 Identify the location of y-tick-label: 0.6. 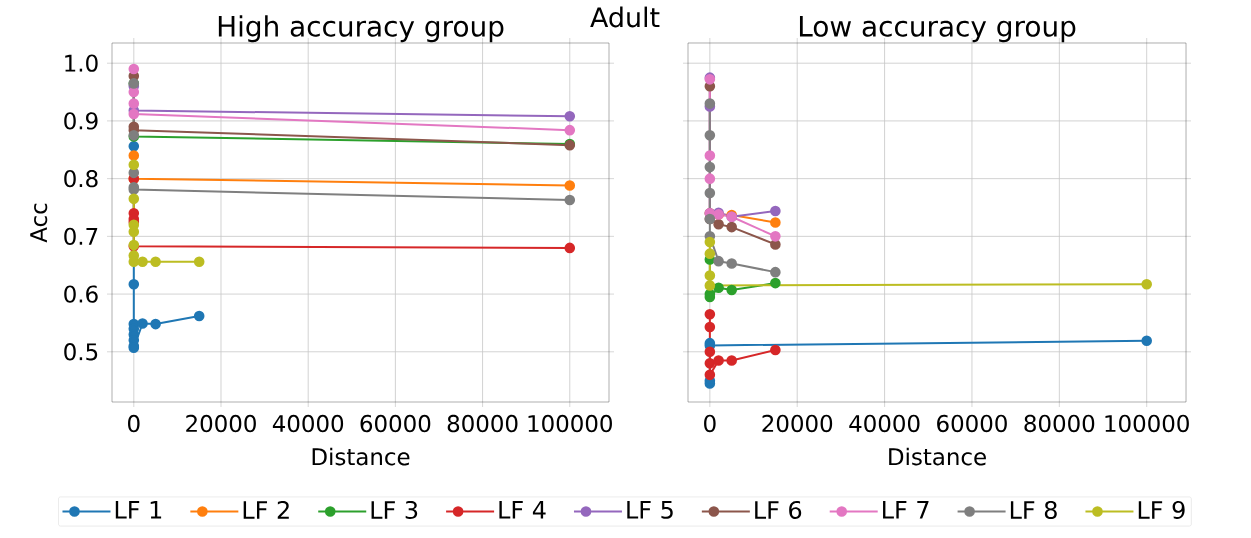
(81, 294).